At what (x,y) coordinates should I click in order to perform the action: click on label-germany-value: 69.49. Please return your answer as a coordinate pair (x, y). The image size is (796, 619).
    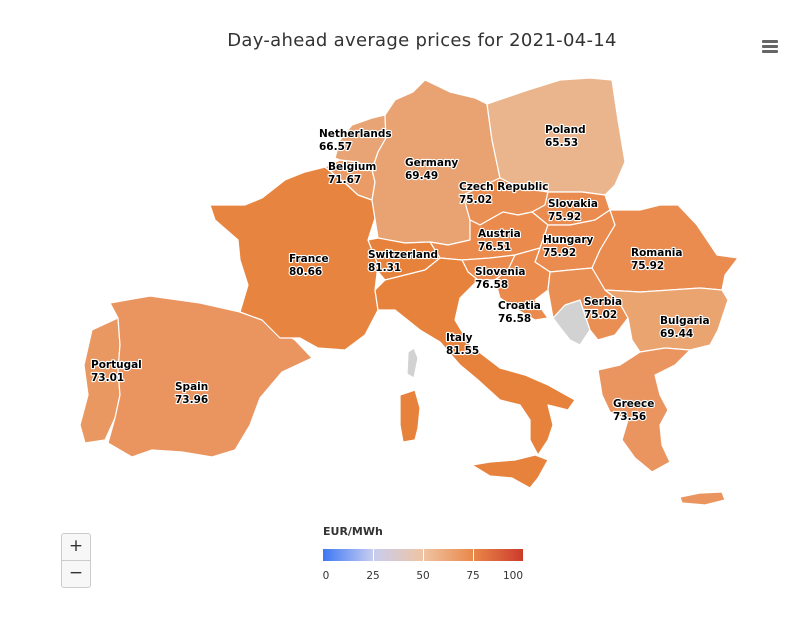
    Looking at the image, I should click on (421, 176).